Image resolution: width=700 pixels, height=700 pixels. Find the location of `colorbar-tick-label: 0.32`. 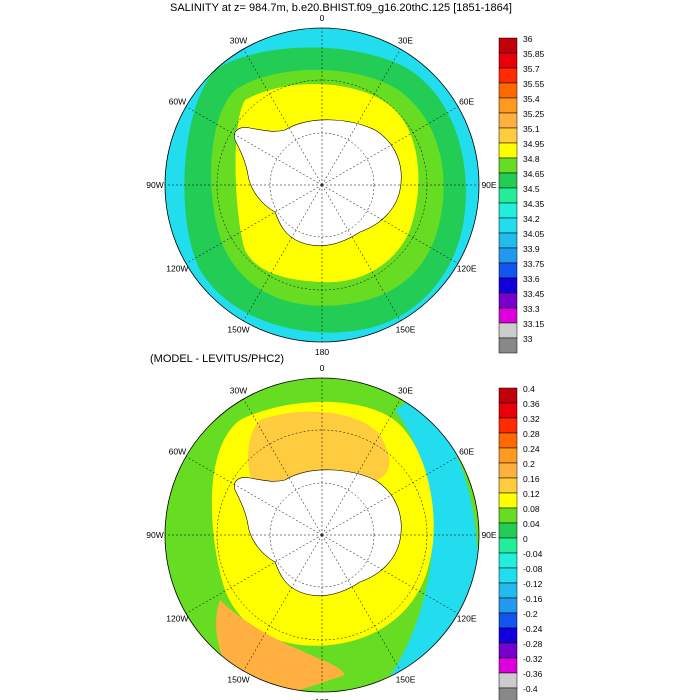

colorbar-tick-label: 0.32 is located at coordinates (531, 419).